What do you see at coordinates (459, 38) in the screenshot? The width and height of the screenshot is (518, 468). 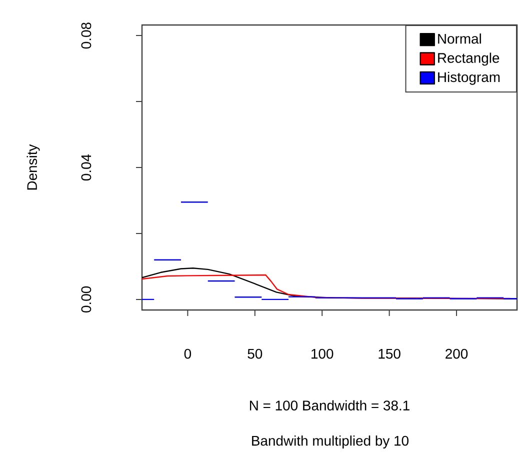 I see `legend-label: Normal` at bounding box center [459, 38].